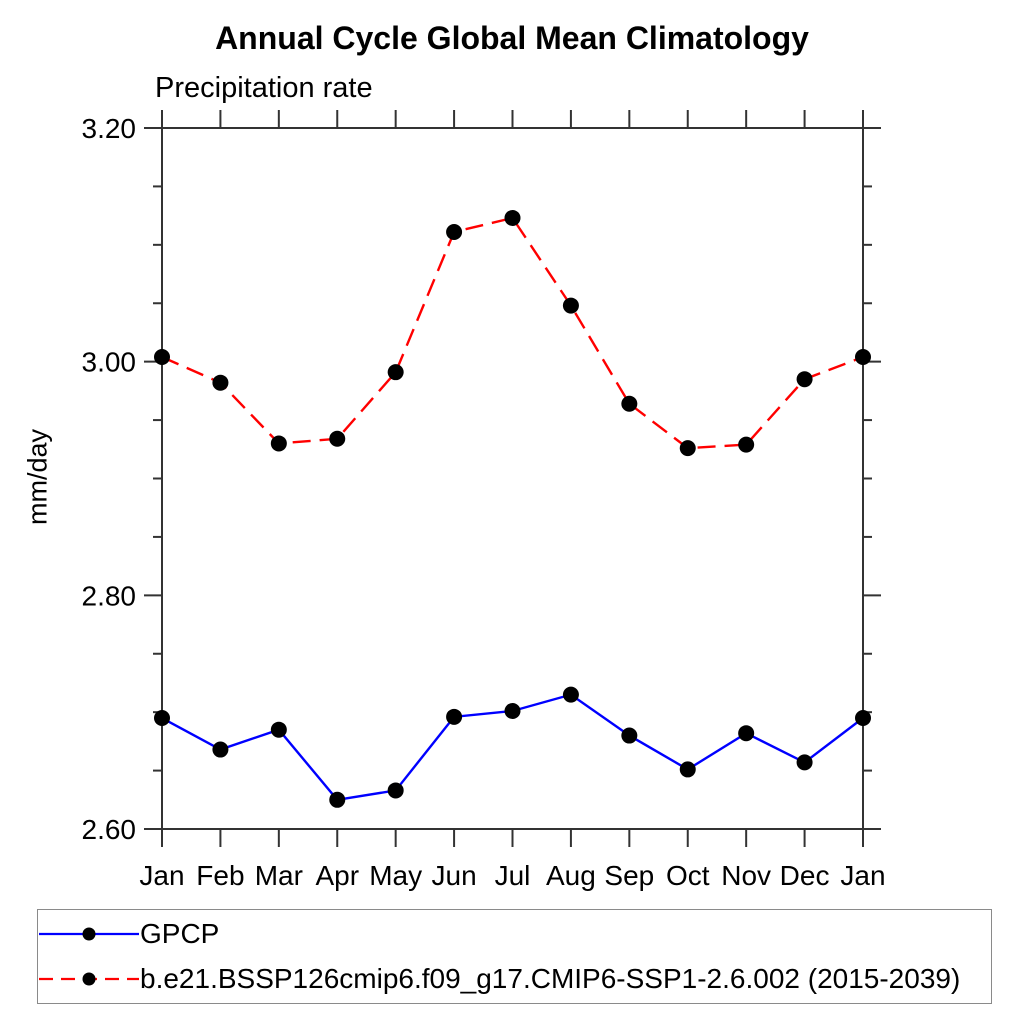  What do you see at coordinates (109, 128) in the screenshot?
I see `y-tick-label: 3.20` at bounding box center [109, 128].